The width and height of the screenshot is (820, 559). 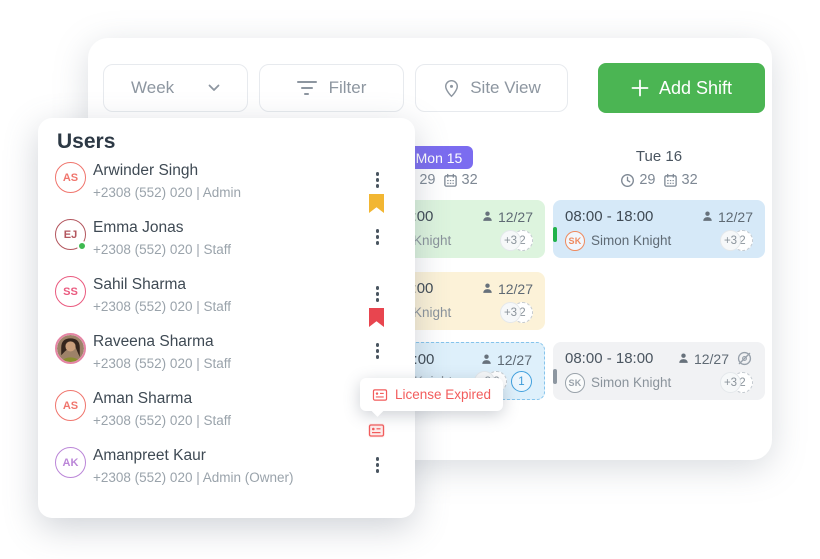 I want to click on add-shift-button: Add Shift, so click(x=681, y=88).